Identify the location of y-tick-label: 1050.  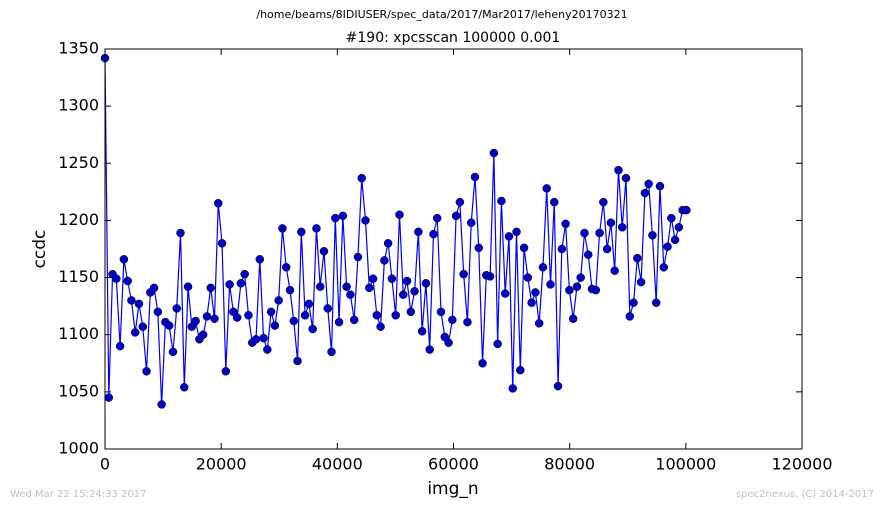
(78, 390).